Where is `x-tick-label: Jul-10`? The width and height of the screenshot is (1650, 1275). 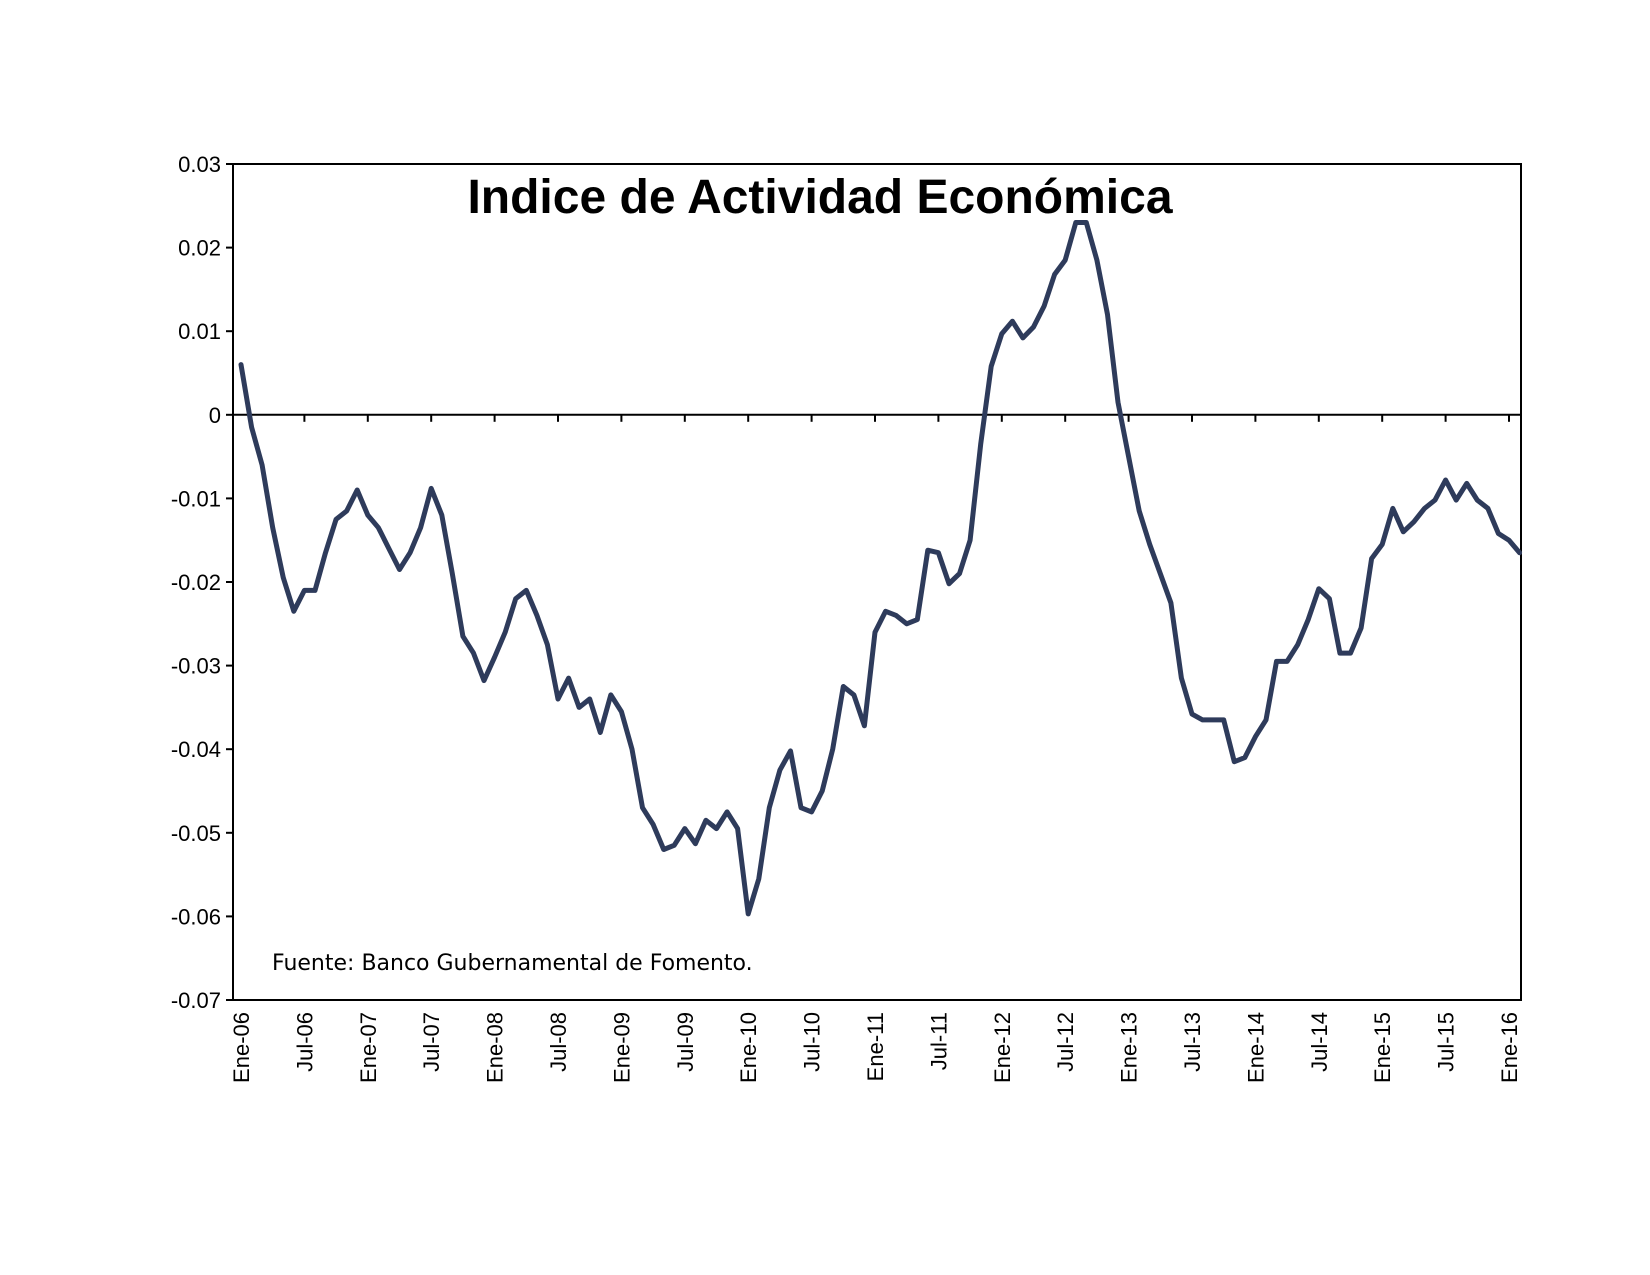 x-tick-label: Jul-10 is located at coordinates (812, 1042).